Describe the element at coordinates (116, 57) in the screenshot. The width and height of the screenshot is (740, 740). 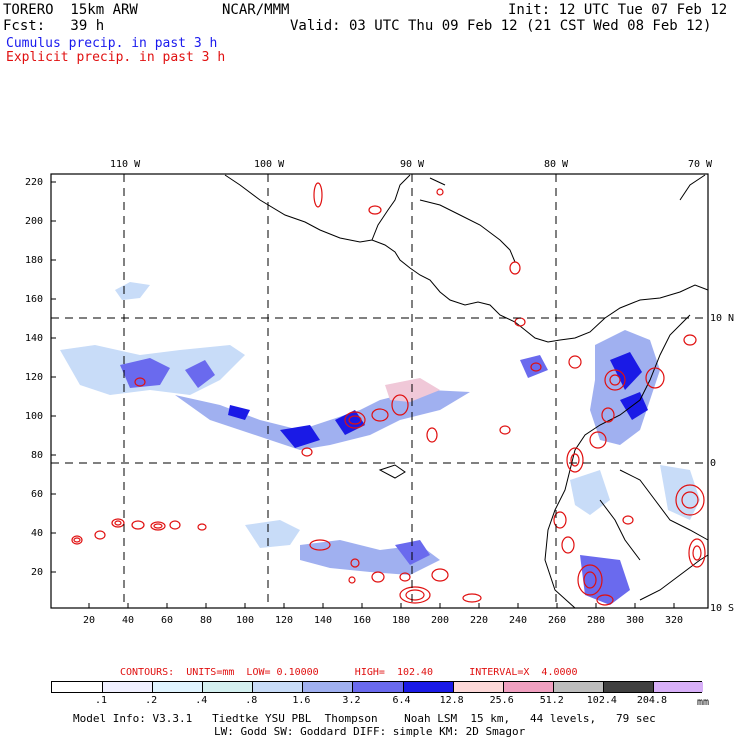
I see `explicit-legend: Explicit precip. in past 3 h` at that location.